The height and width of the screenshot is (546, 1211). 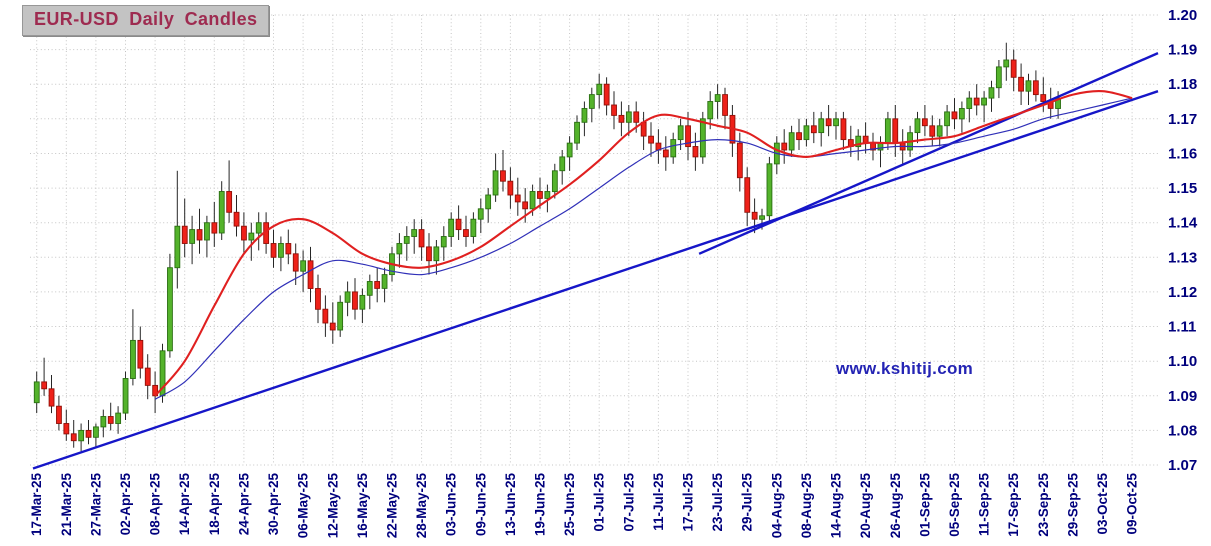 What do you see at coordinates (1013, 505) in the screenshot?
I see `svg-text: 17-Sep-25` at bounding box center [1013, 505].